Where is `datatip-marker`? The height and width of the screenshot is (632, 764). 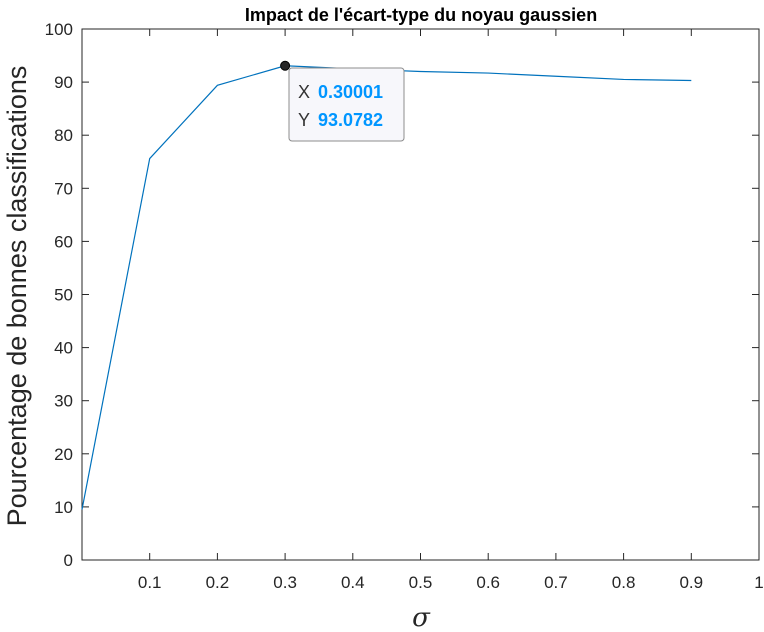
datatip-marker is located at coordinates (285, 65).